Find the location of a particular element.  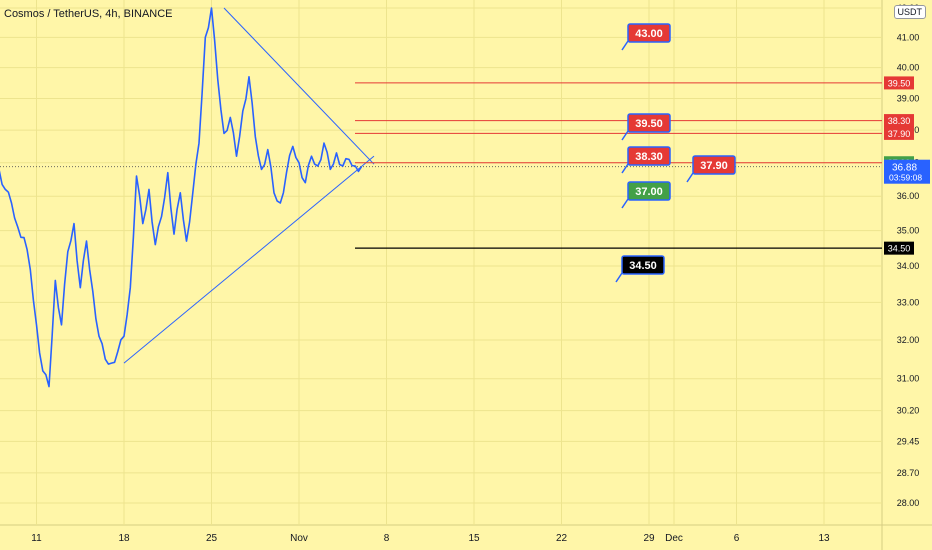

callout-label: 34.50 is located at coordinates (643, 266).